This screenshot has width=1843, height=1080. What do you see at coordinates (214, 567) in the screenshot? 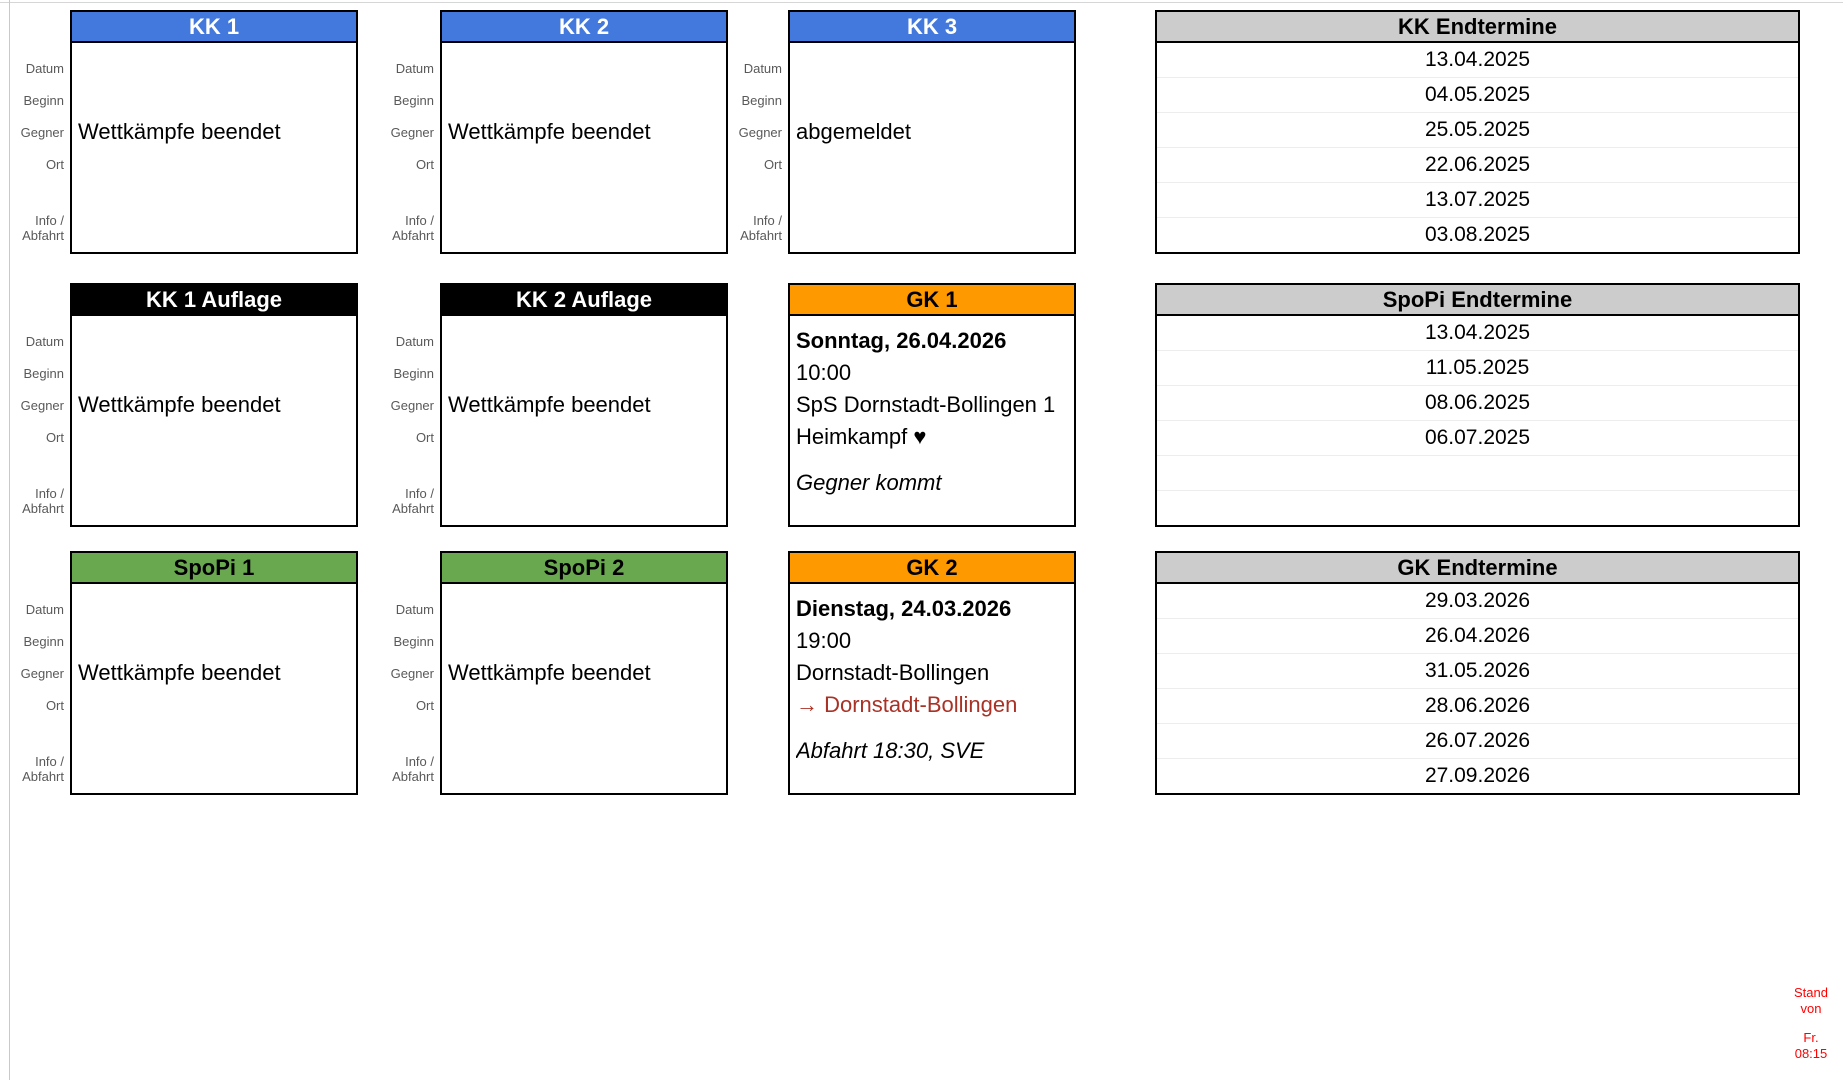
I see `card-title-spopi1: SpoPi 1` at bounding box center [214, 567].